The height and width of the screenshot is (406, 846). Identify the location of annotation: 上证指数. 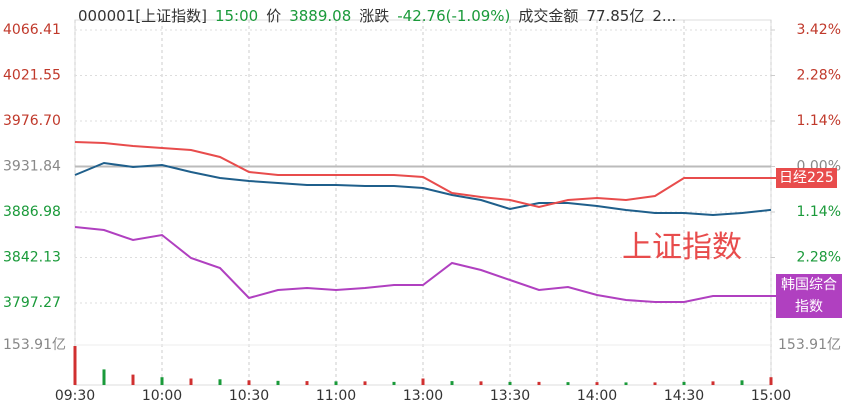
(682, 247).